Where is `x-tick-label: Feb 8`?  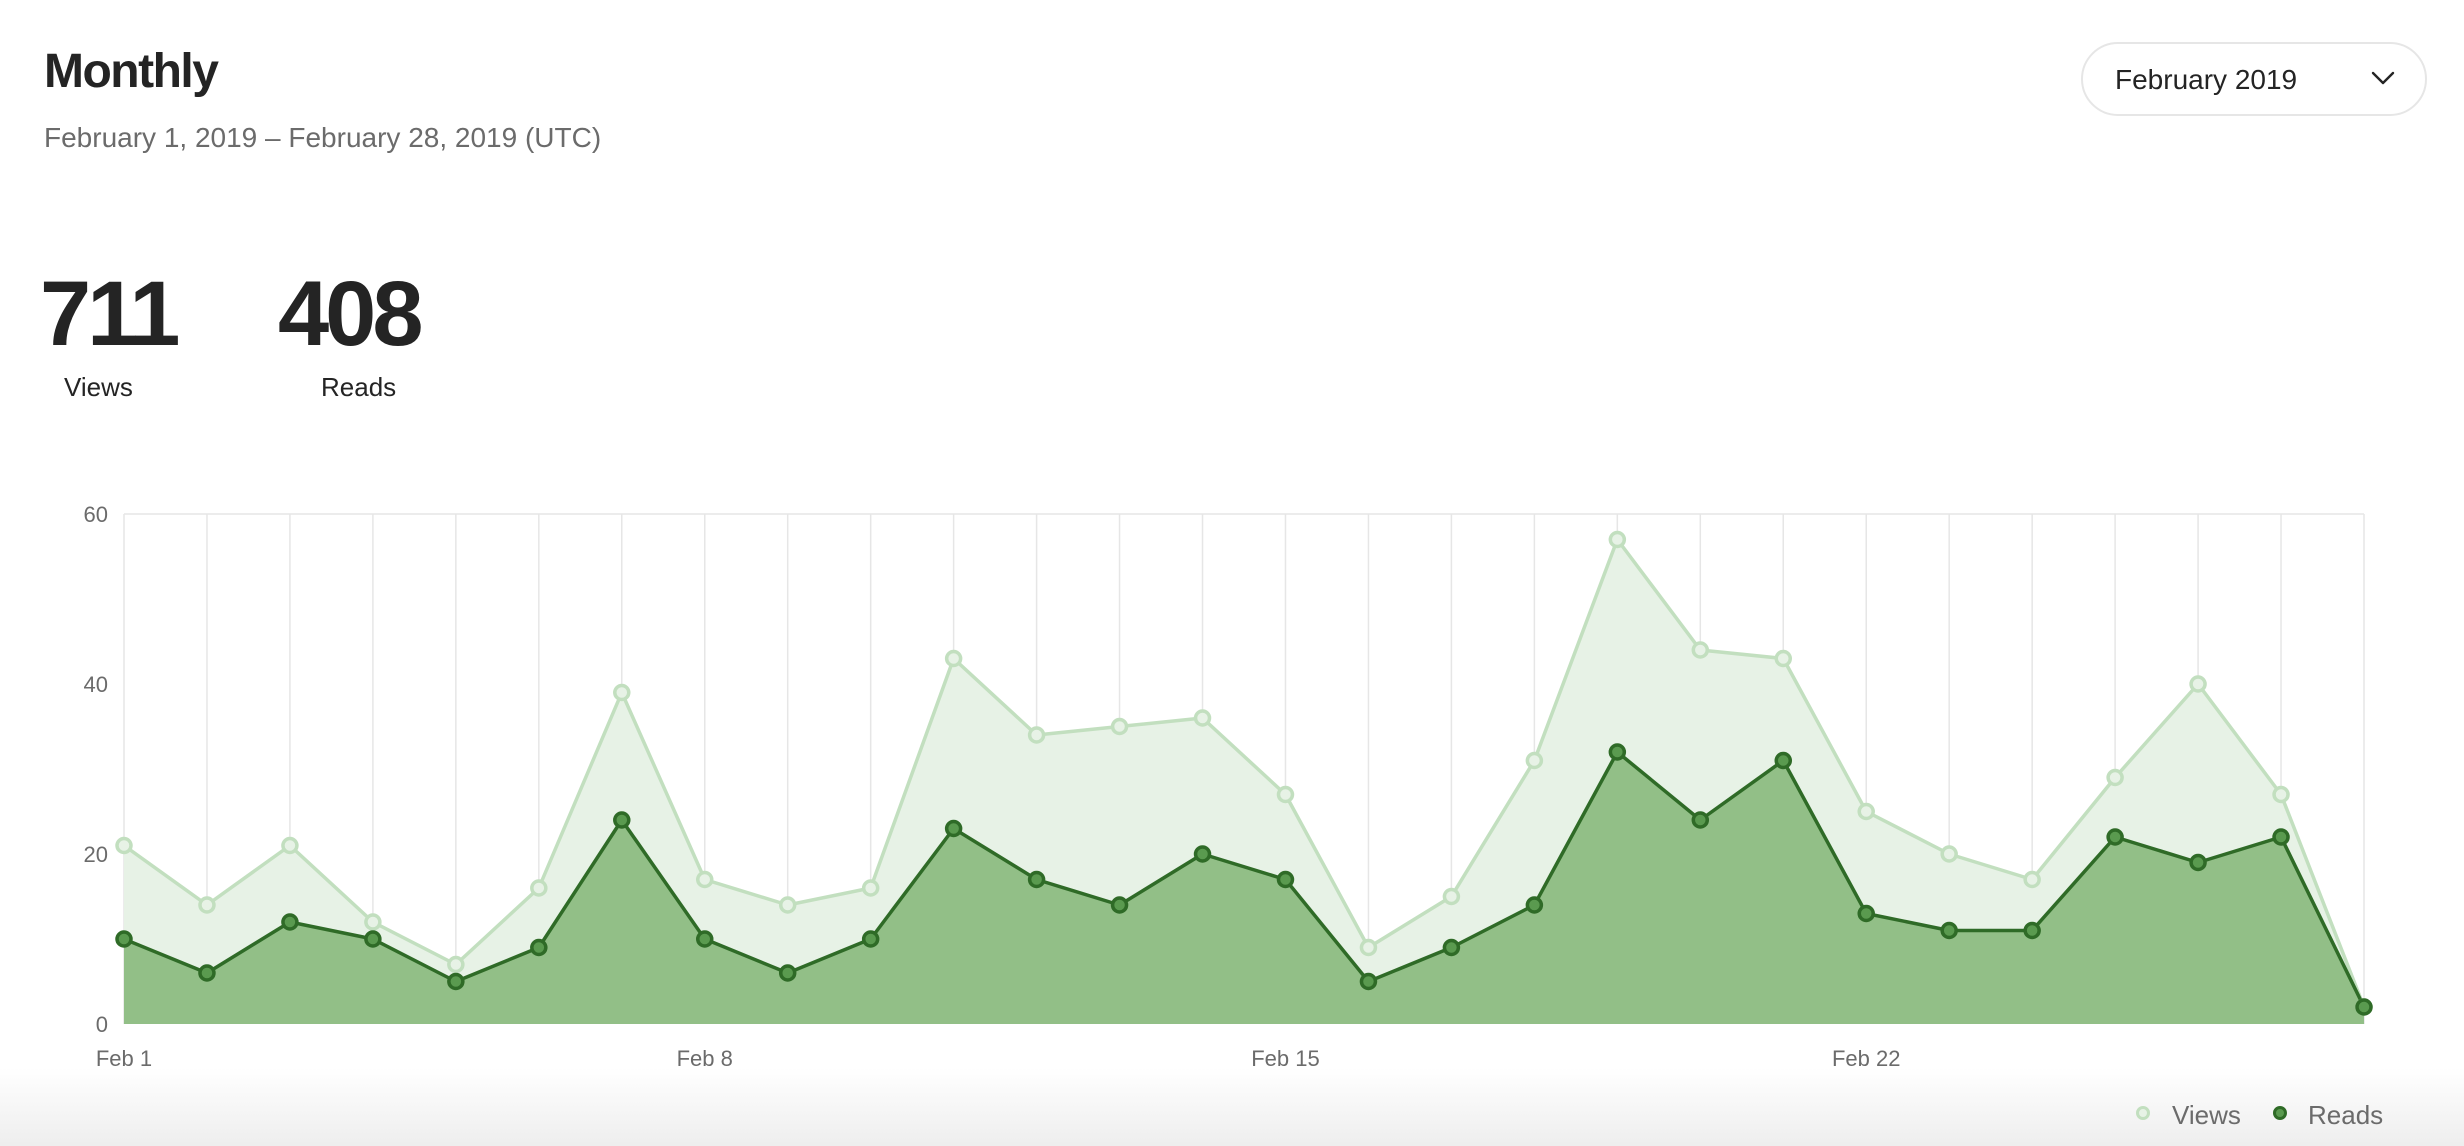
x-tick-label: Feb 8 is located at coordinates (705, 1058).